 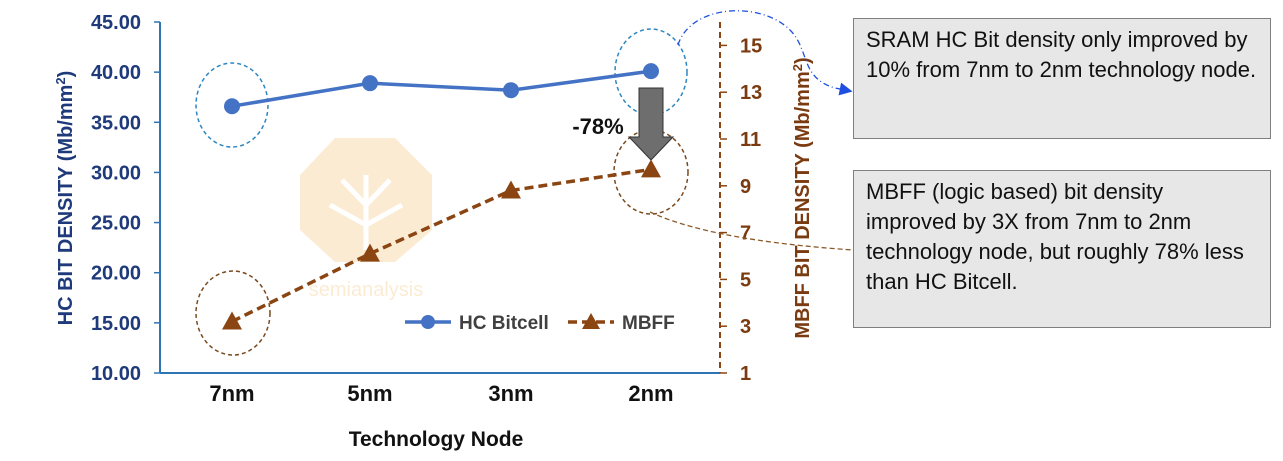 What do you see at coordinates (745, 187) in the screenshot?
I see `right-tick-label: 9` at bounding box center [745, 187].